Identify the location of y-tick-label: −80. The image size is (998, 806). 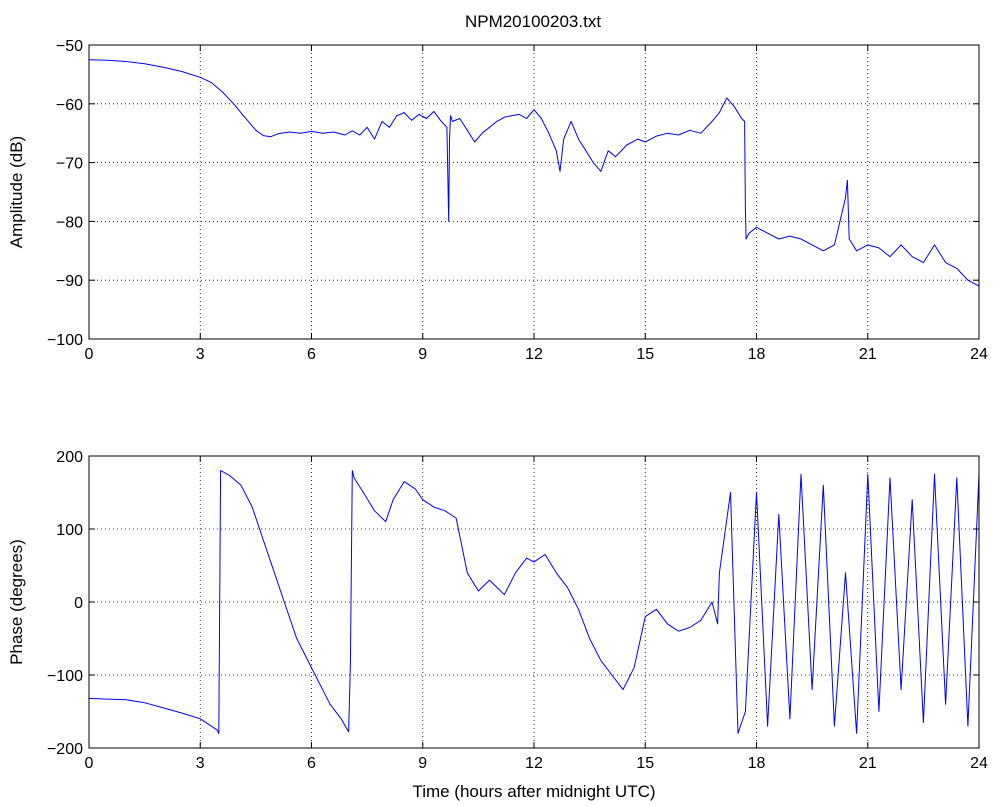
(69, 222).